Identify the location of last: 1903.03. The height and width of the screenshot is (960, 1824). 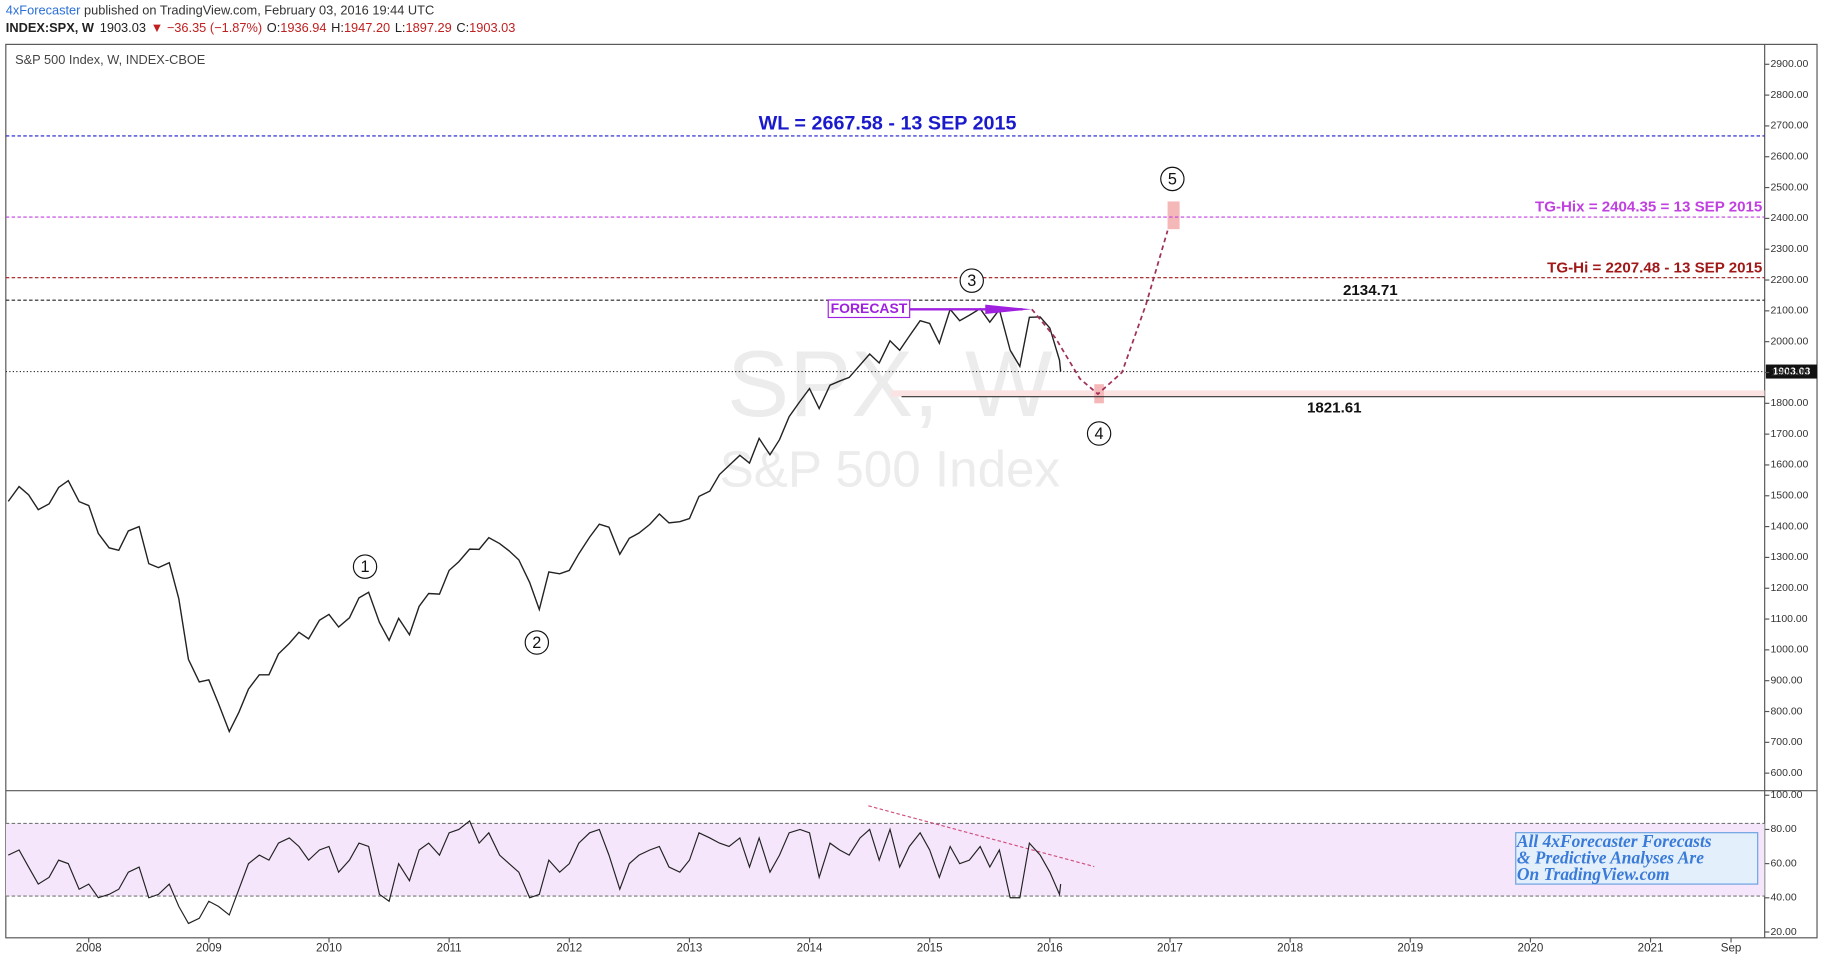
(123, 28).